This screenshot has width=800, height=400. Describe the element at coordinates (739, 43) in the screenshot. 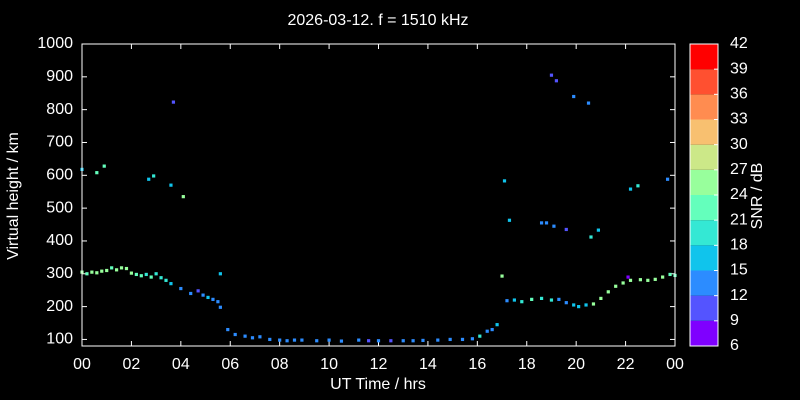

I see `colorbar-tick-label: 42` at that location.